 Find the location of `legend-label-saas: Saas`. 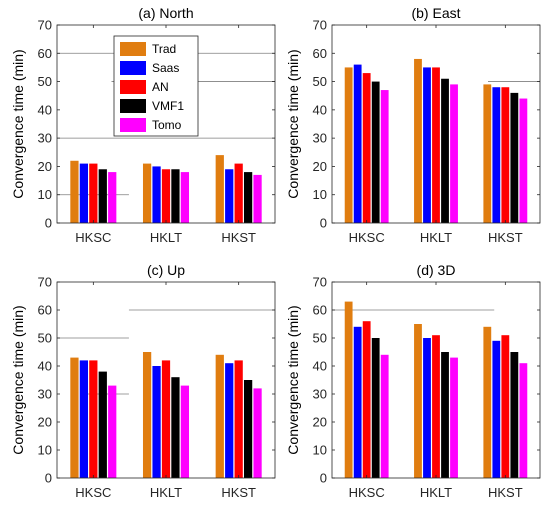

legend-label-saas: Saas is located at coordinates (165, 68).